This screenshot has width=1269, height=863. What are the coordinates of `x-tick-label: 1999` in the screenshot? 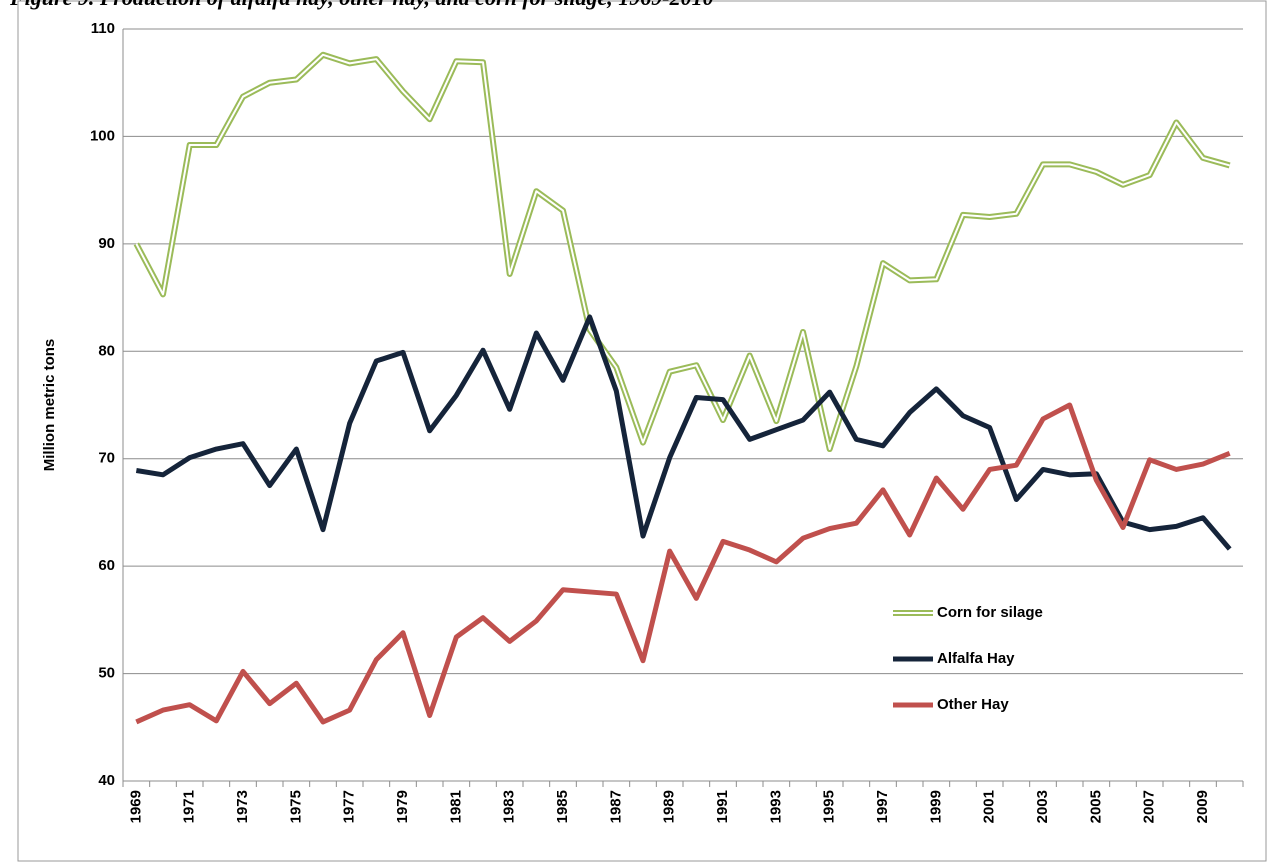 It's located at (935, 806).